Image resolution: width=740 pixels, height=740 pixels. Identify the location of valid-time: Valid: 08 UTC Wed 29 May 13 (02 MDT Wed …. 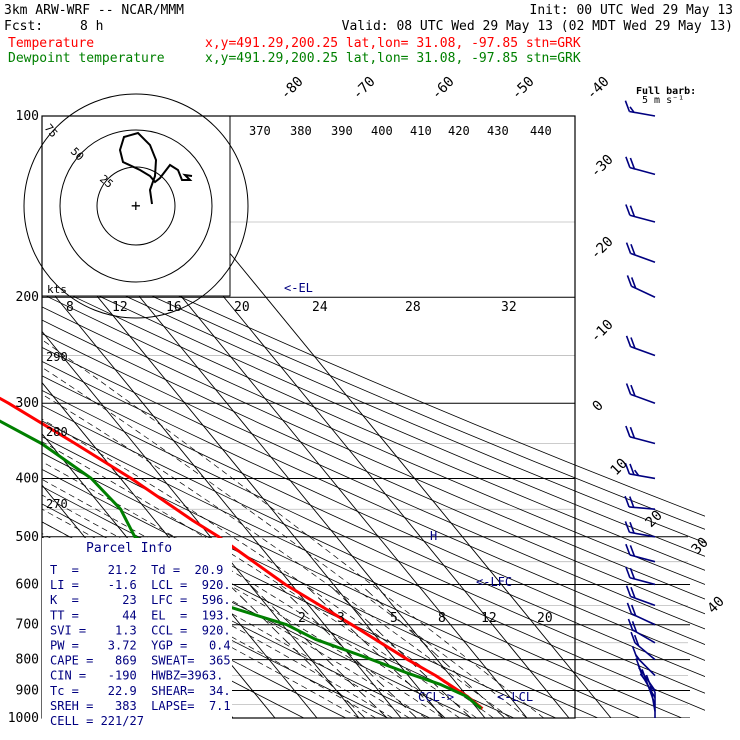
(537, 26).